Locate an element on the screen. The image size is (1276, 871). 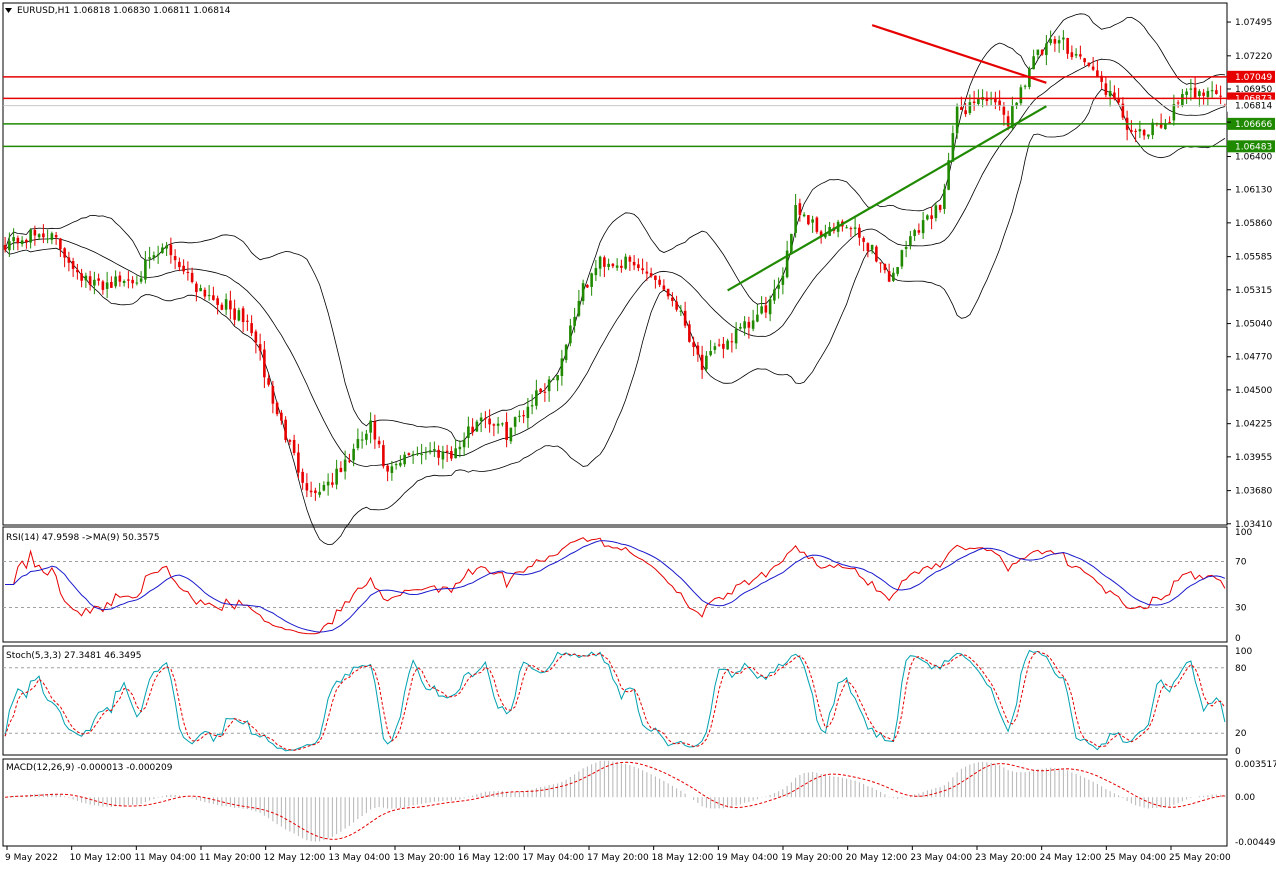
rsi-line is located at coordinates (615, 586).